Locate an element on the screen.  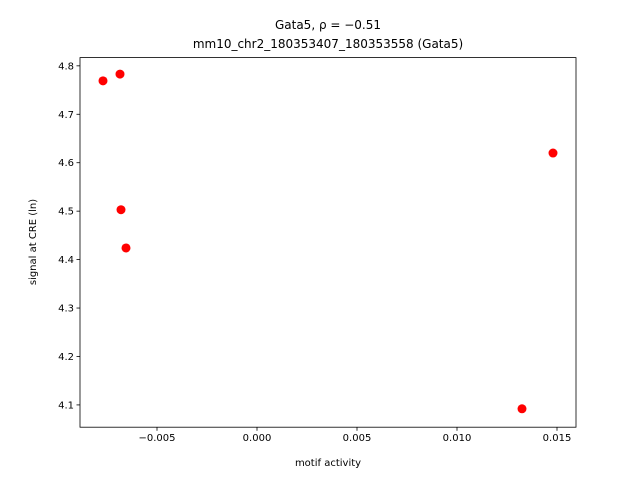
y-tick-label: 4.6 is located at coordinates (66, 163).